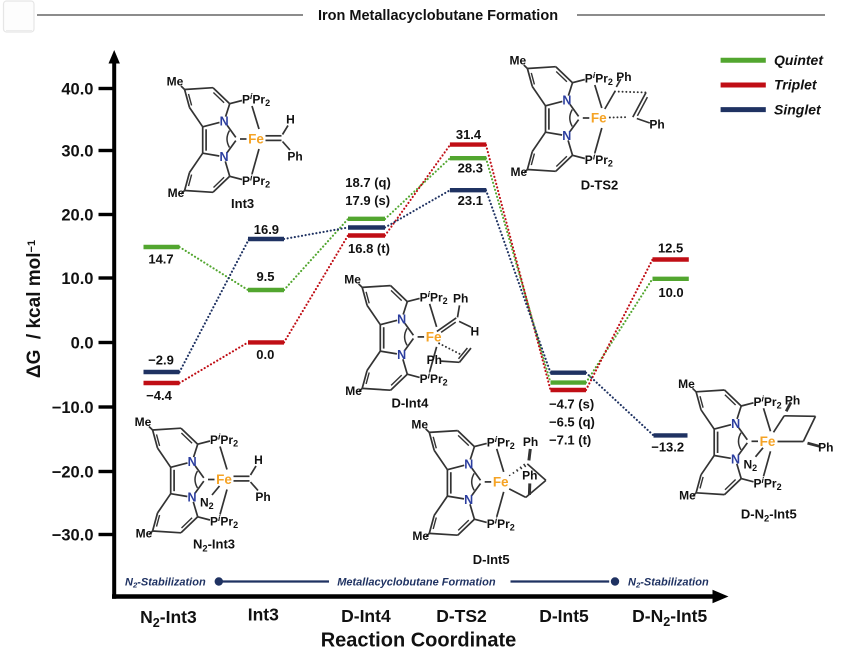 The width and height of the screenshot is (861, 665). Describe the element at coordinates (470, 168) in the screenshot. I see `svg-text: 28.3` at that location.